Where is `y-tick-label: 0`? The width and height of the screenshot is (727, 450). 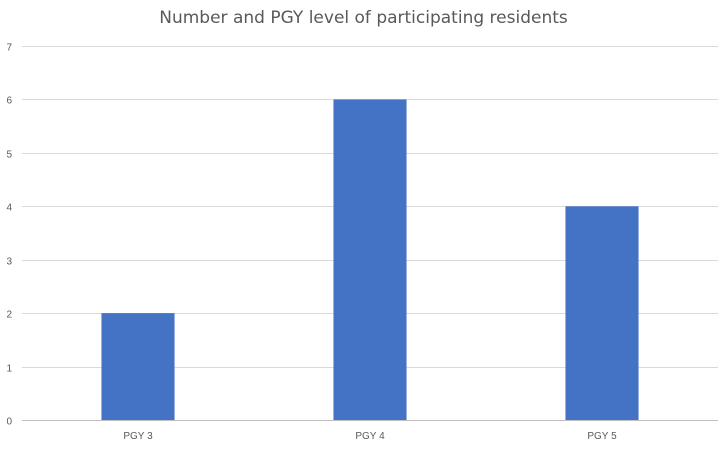 y-tick-label: 0 is located at coordinates (9, 422).